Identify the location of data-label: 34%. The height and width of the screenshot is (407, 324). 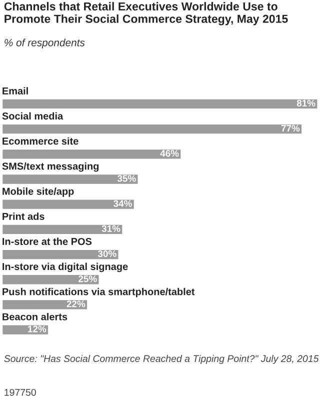
(123, 203).